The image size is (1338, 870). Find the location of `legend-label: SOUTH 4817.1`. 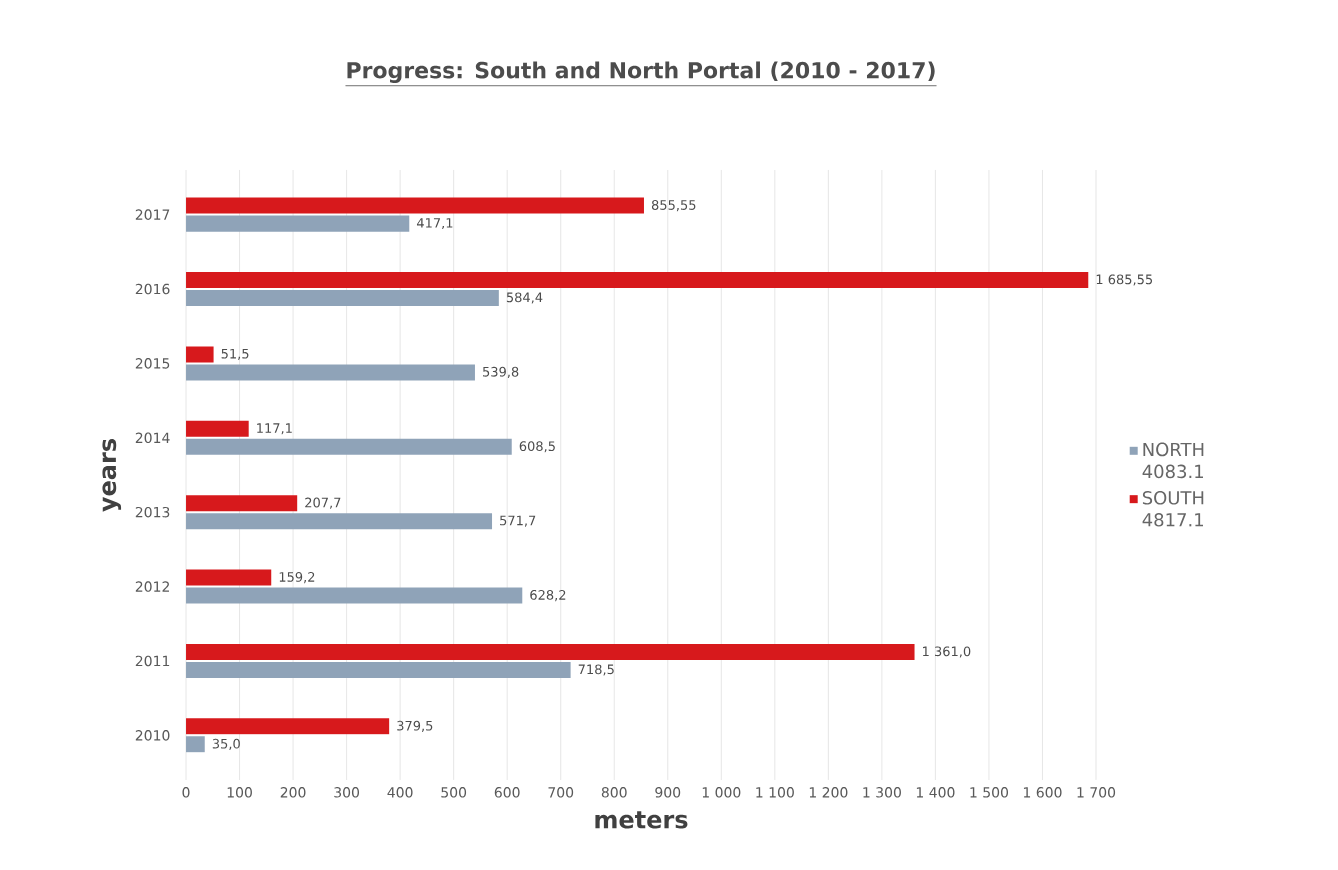

legend-label: SOUTH 4817.1 is located at coordinates (1173, 508).